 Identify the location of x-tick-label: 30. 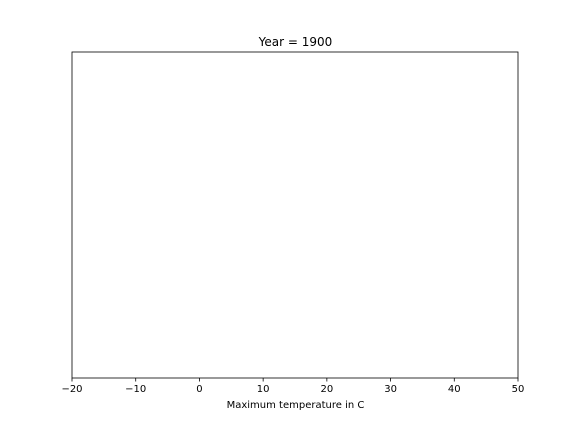
(390, 389).